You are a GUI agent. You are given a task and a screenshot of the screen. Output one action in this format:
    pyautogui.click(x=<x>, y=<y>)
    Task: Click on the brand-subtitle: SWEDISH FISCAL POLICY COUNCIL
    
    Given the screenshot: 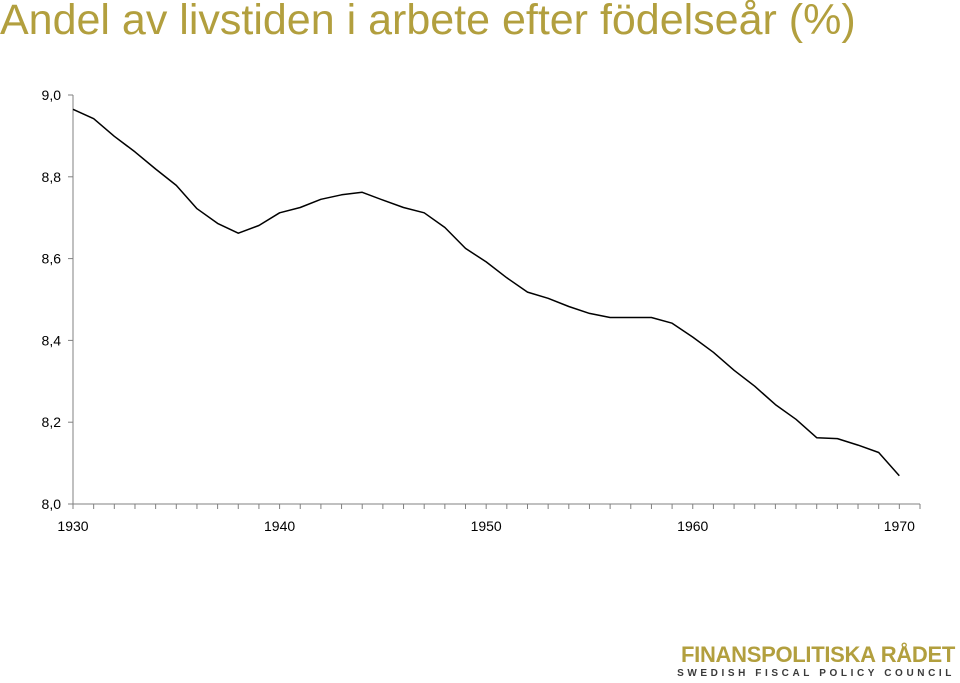 What is the action you would take?
    pyautogui.click(x=816, y=673)
    